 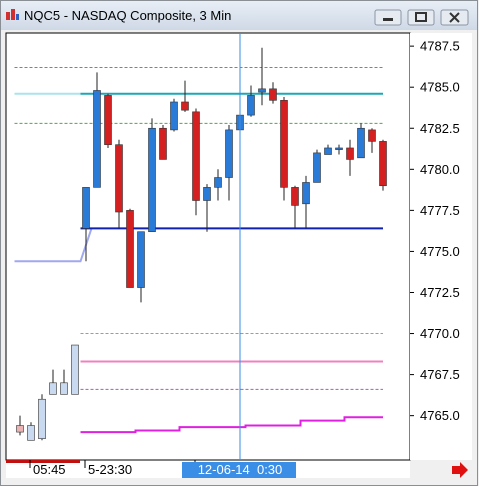 I want to click on y-tick-label: 4787.5, so click(x=440, y=46).